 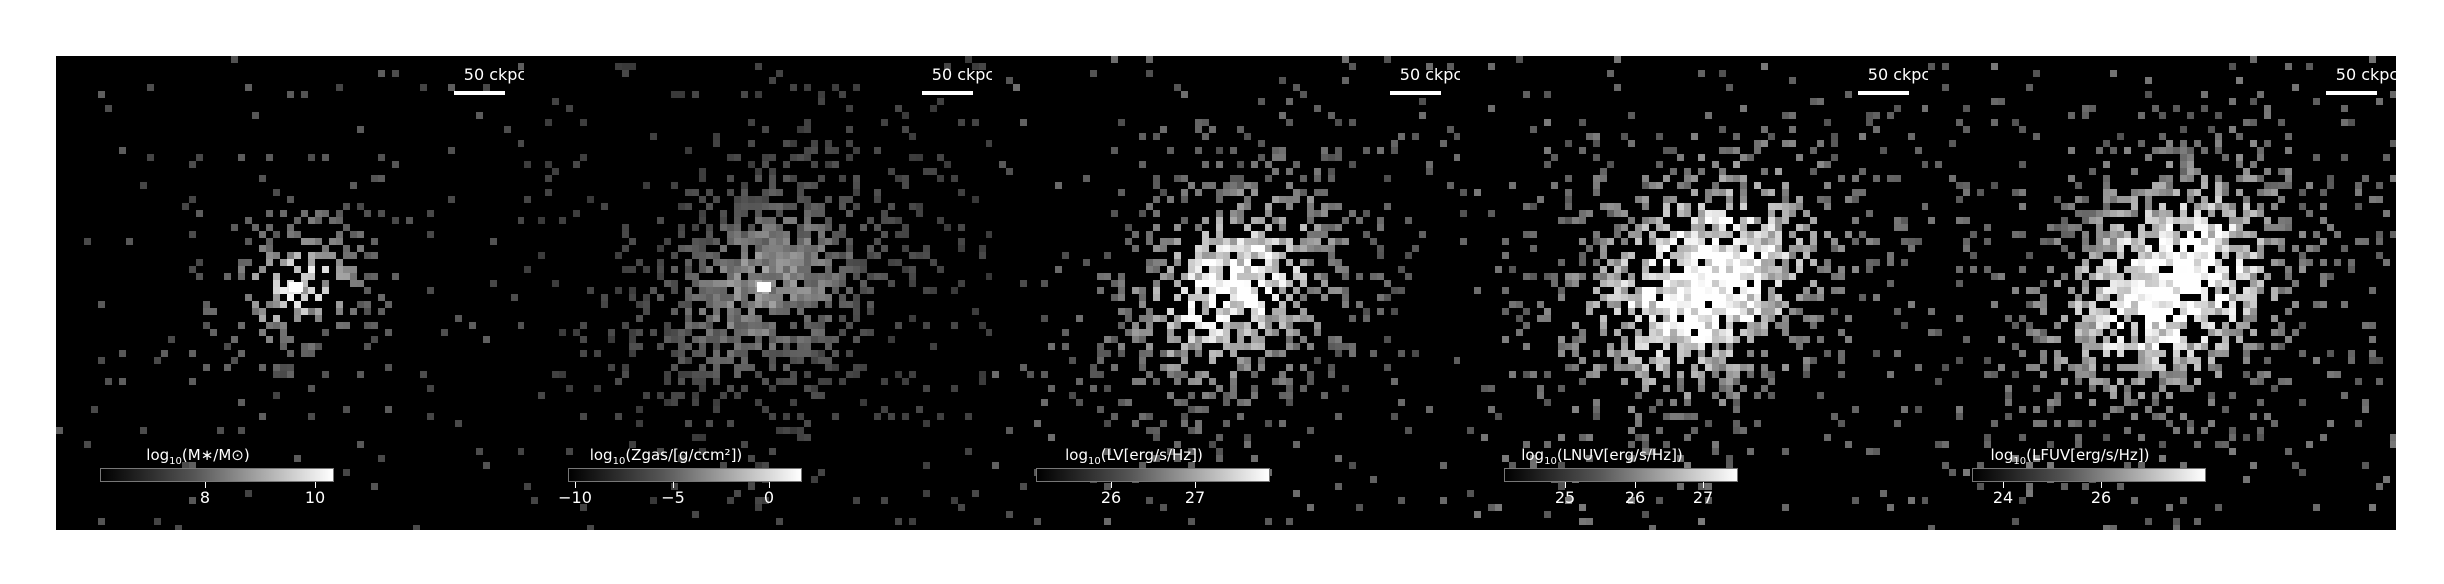 What do you see at coordinates (1565, 497) in the screenshot?
I see `colorbar-tick-label: 25` at bounding box center [1565, 497].